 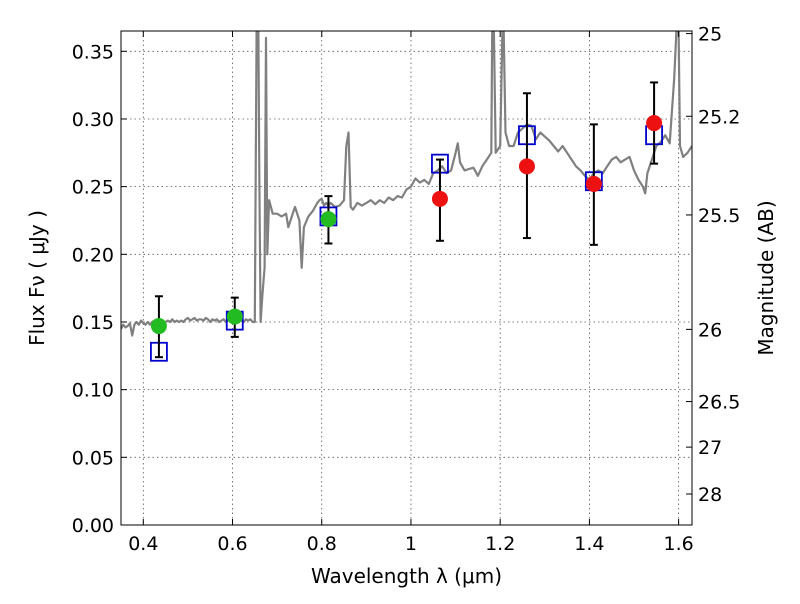 I want to click on y-tick-label: 0.10, so click(x=93, y=391).